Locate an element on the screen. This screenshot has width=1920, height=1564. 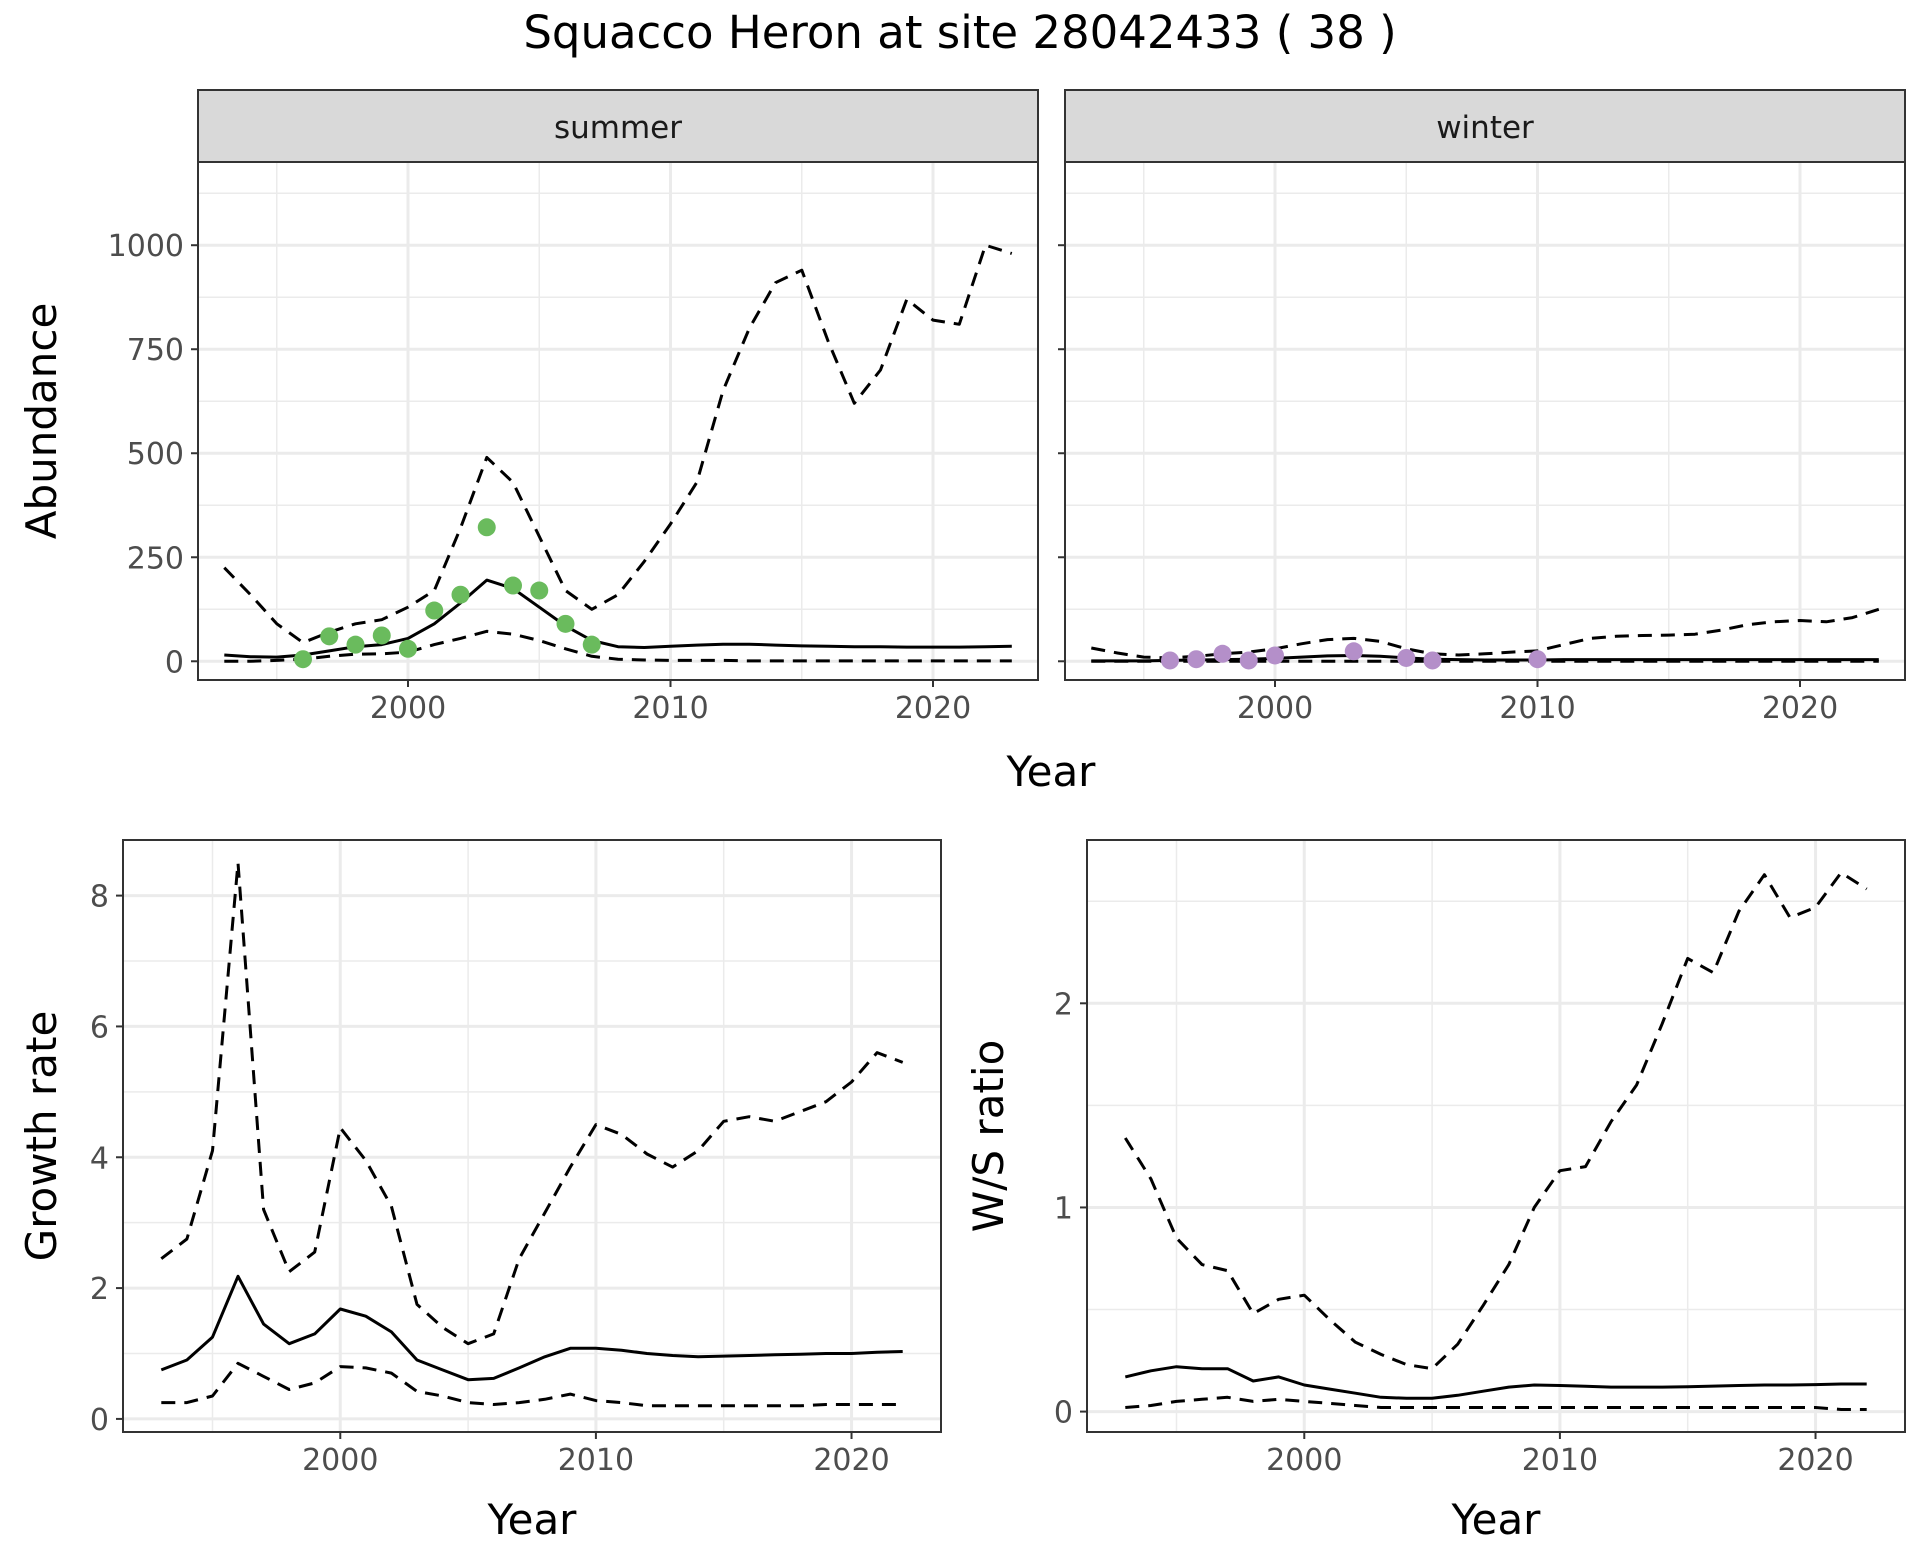
y-tick-label: 750 is located at coordinates (155, 350).